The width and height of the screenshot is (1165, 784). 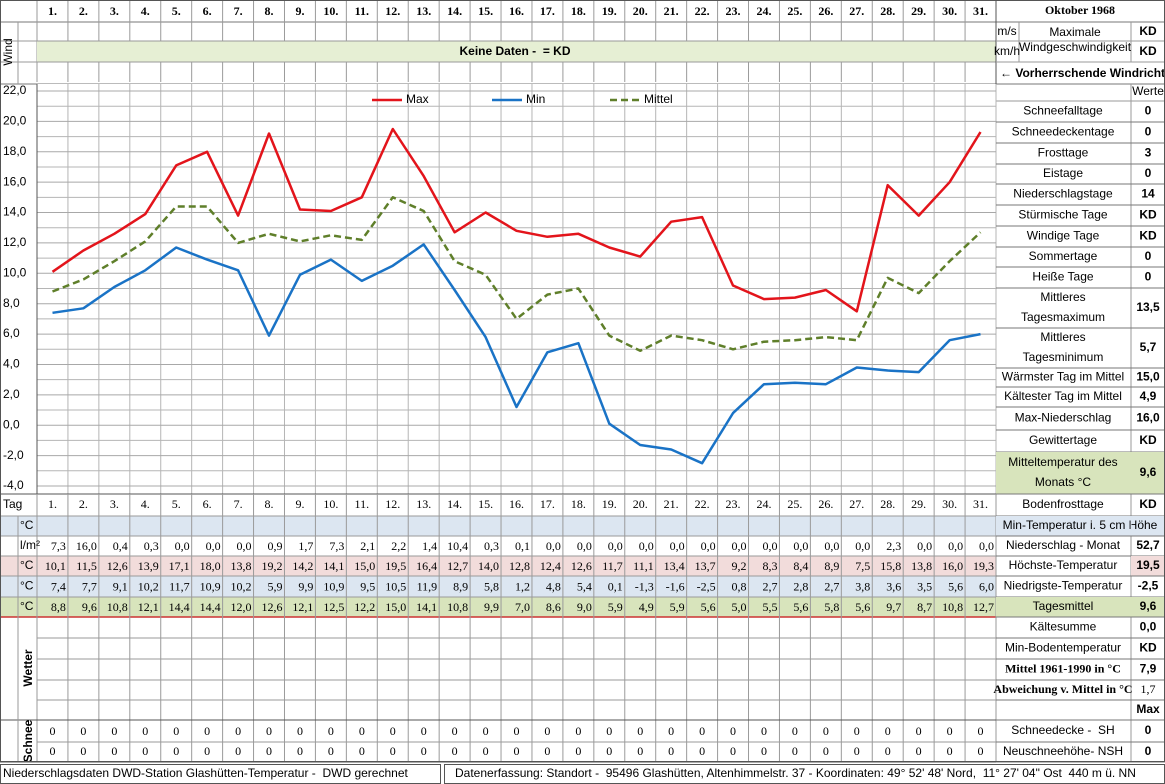 What do you see at coordinates (117, 607) in the screenshot?
I see `table-cell: 10,8` at bounding box center [117, 607].